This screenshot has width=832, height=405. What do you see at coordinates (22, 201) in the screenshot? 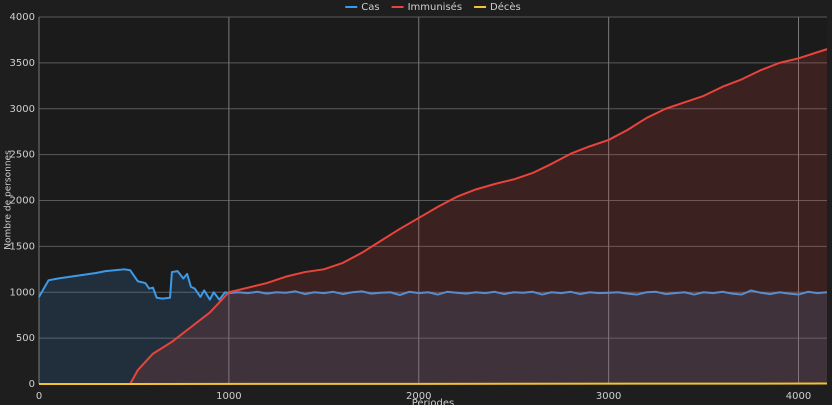
I see `y-tick-label: 2000` at bounding box center [22, 201].